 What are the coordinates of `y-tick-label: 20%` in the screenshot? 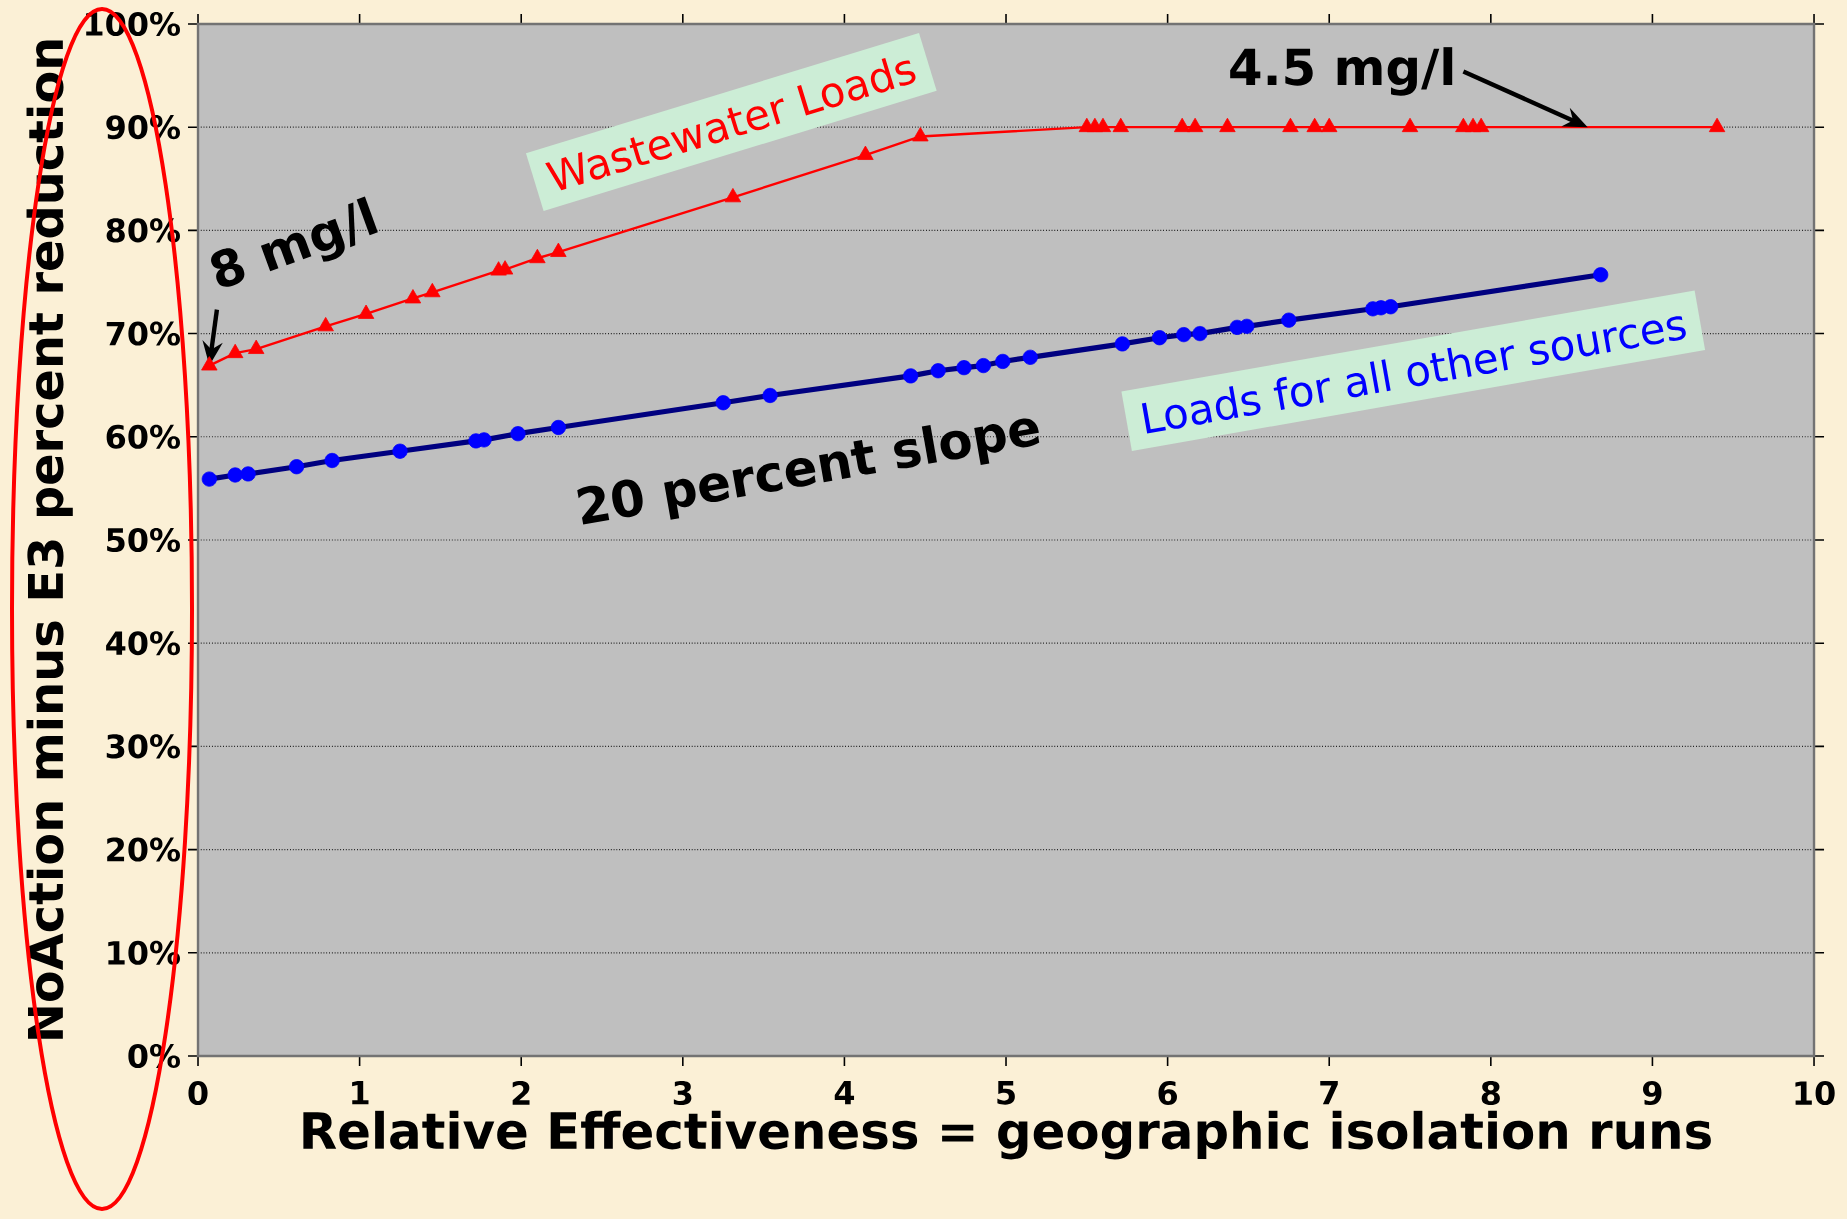 It's located at (143, 849).